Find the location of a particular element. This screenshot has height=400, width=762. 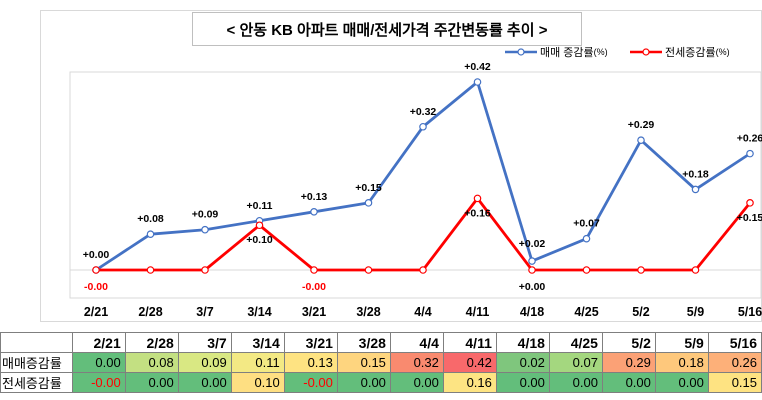

legend-label-jeonse: 전세증감률 is located at coordinates (690, 53).